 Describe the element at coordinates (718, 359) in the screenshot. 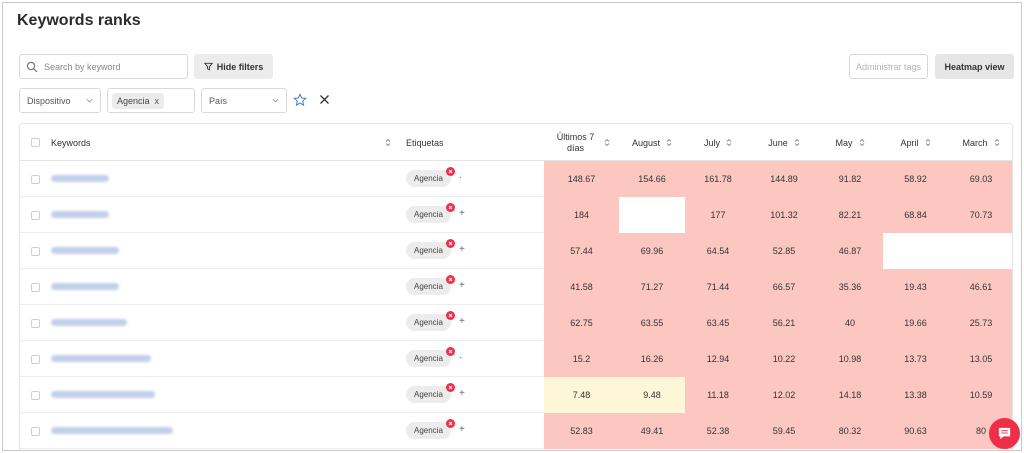

I see `rank-cell: 12.94` at that location.